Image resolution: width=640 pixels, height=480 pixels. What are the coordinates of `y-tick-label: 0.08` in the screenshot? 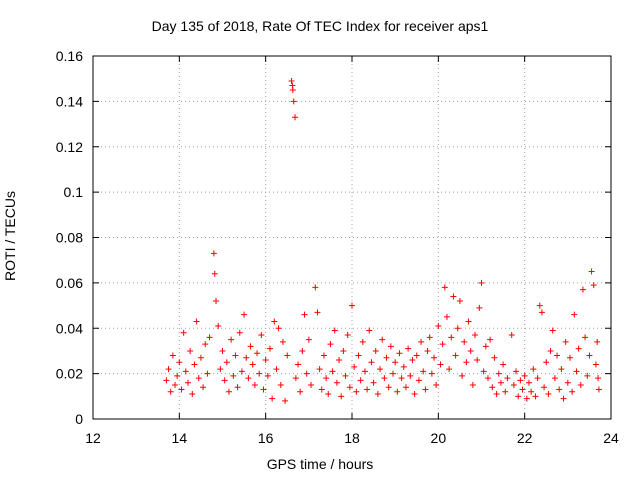 It's located at (69, 238).